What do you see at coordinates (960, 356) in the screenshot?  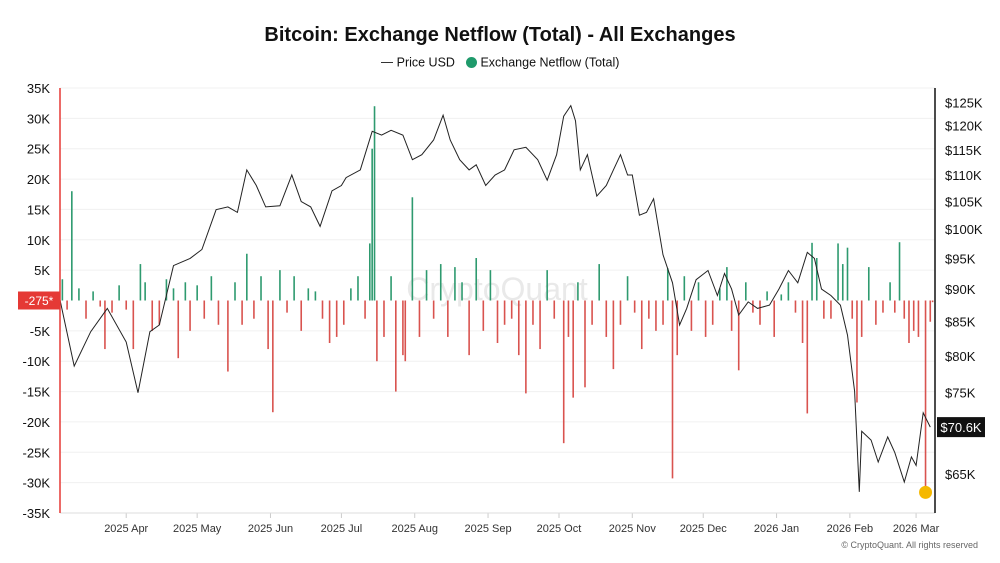 I see `right-axis-tick-label: $80K` at bounding box center [960, 356].